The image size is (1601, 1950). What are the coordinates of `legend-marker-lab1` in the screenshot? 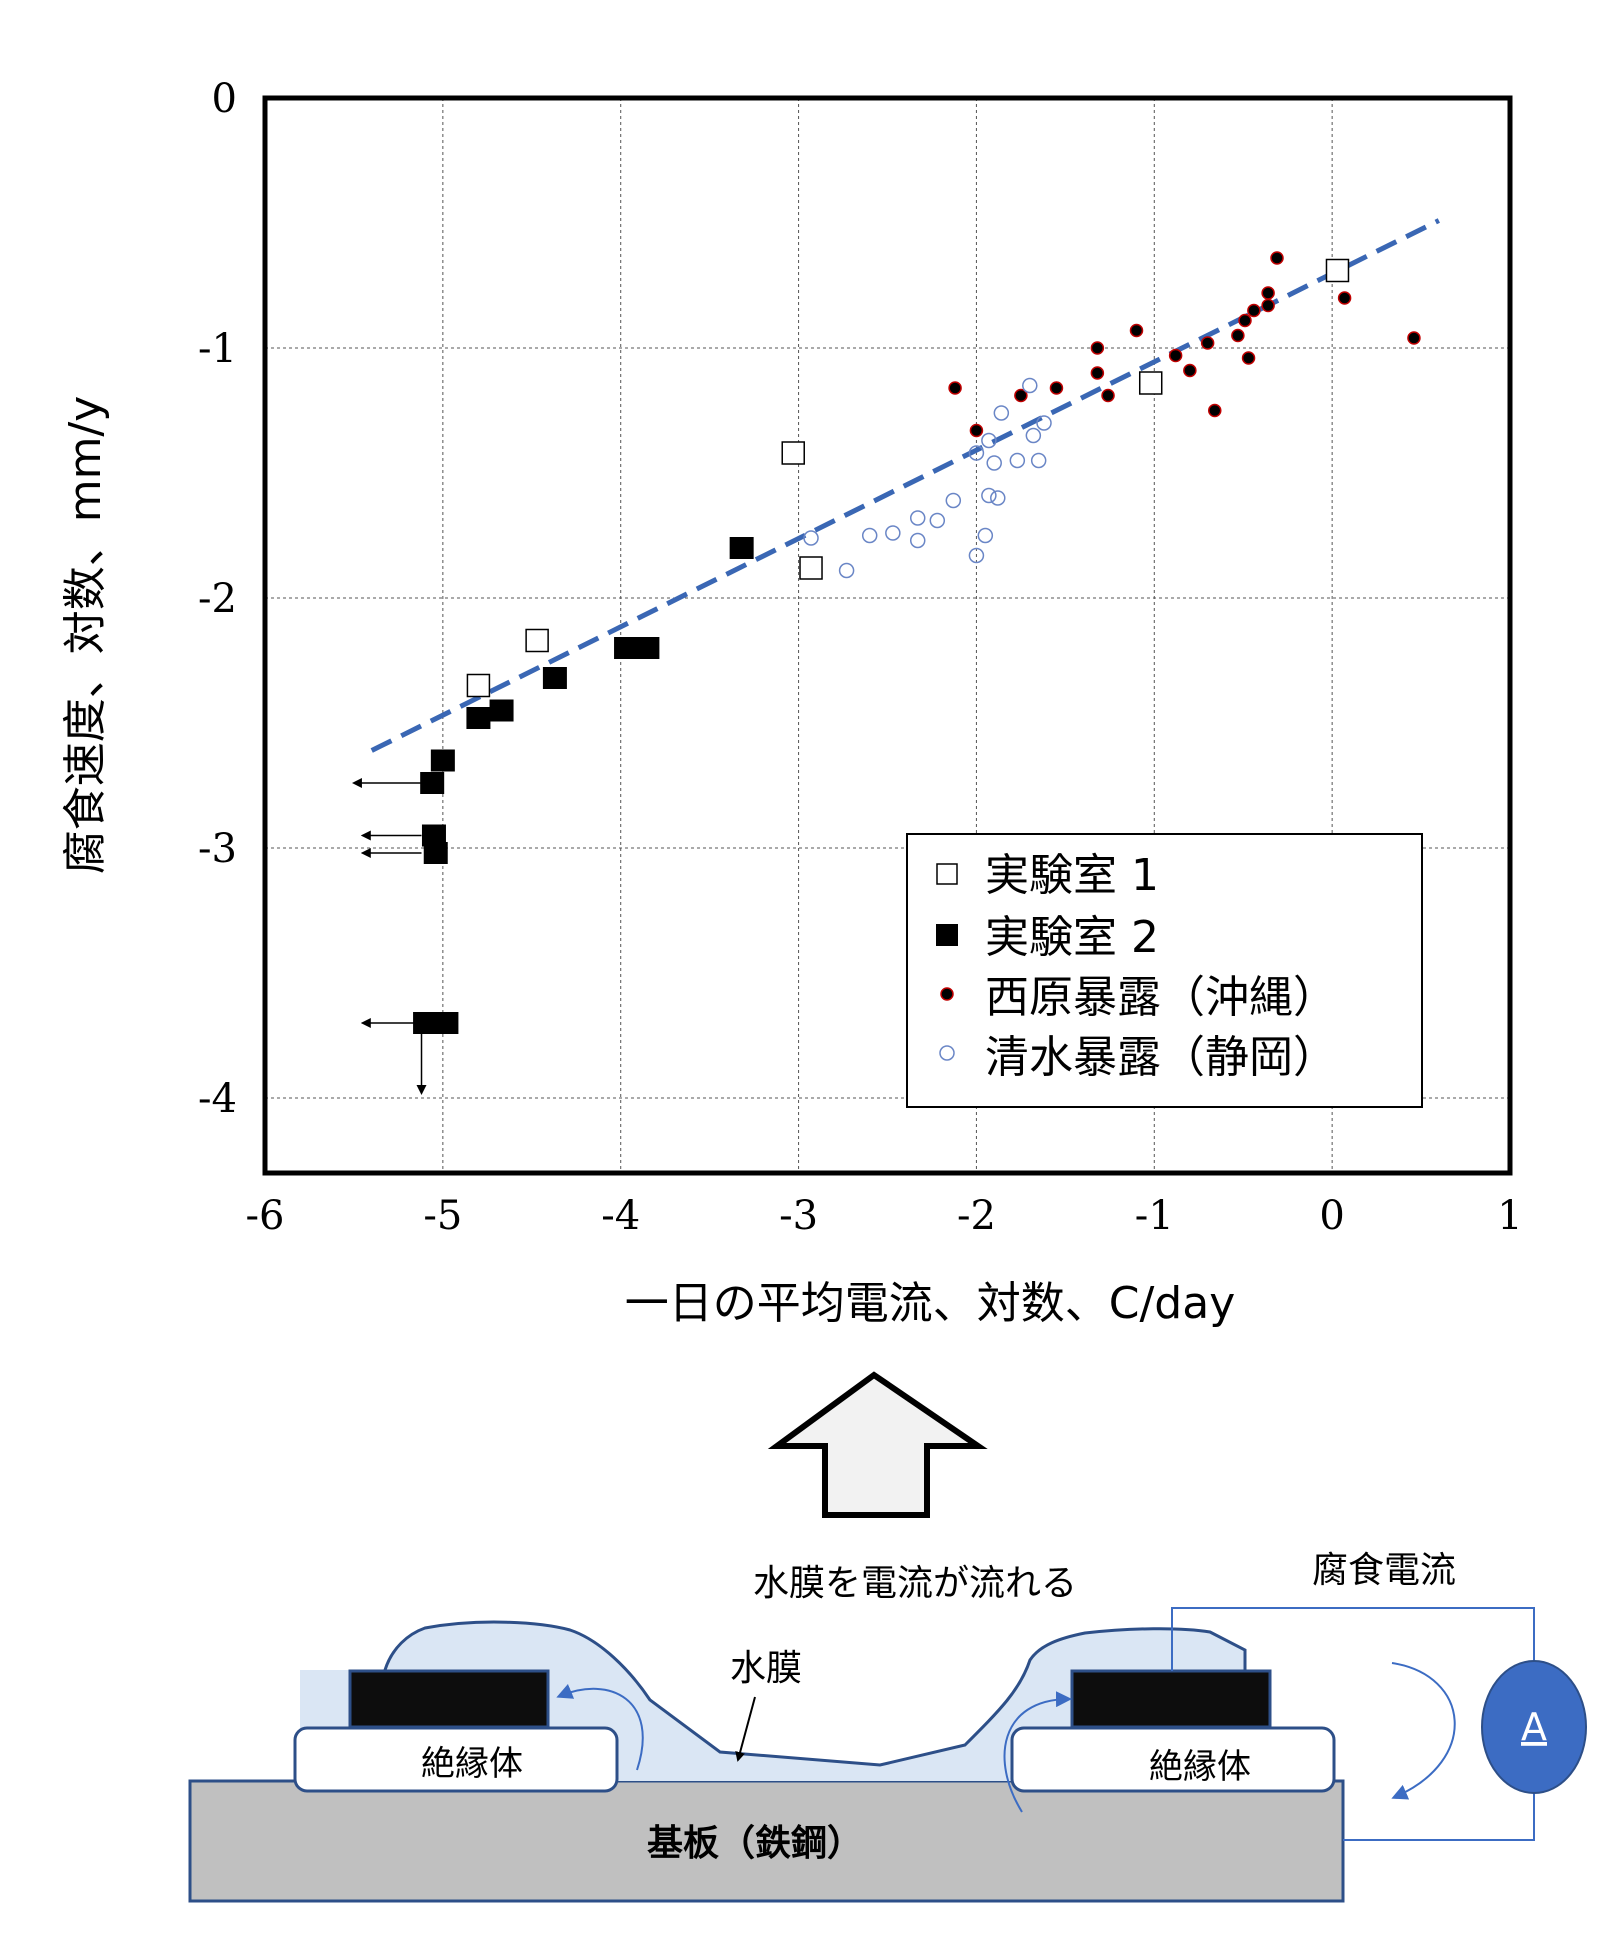 It's located at (947, 874).